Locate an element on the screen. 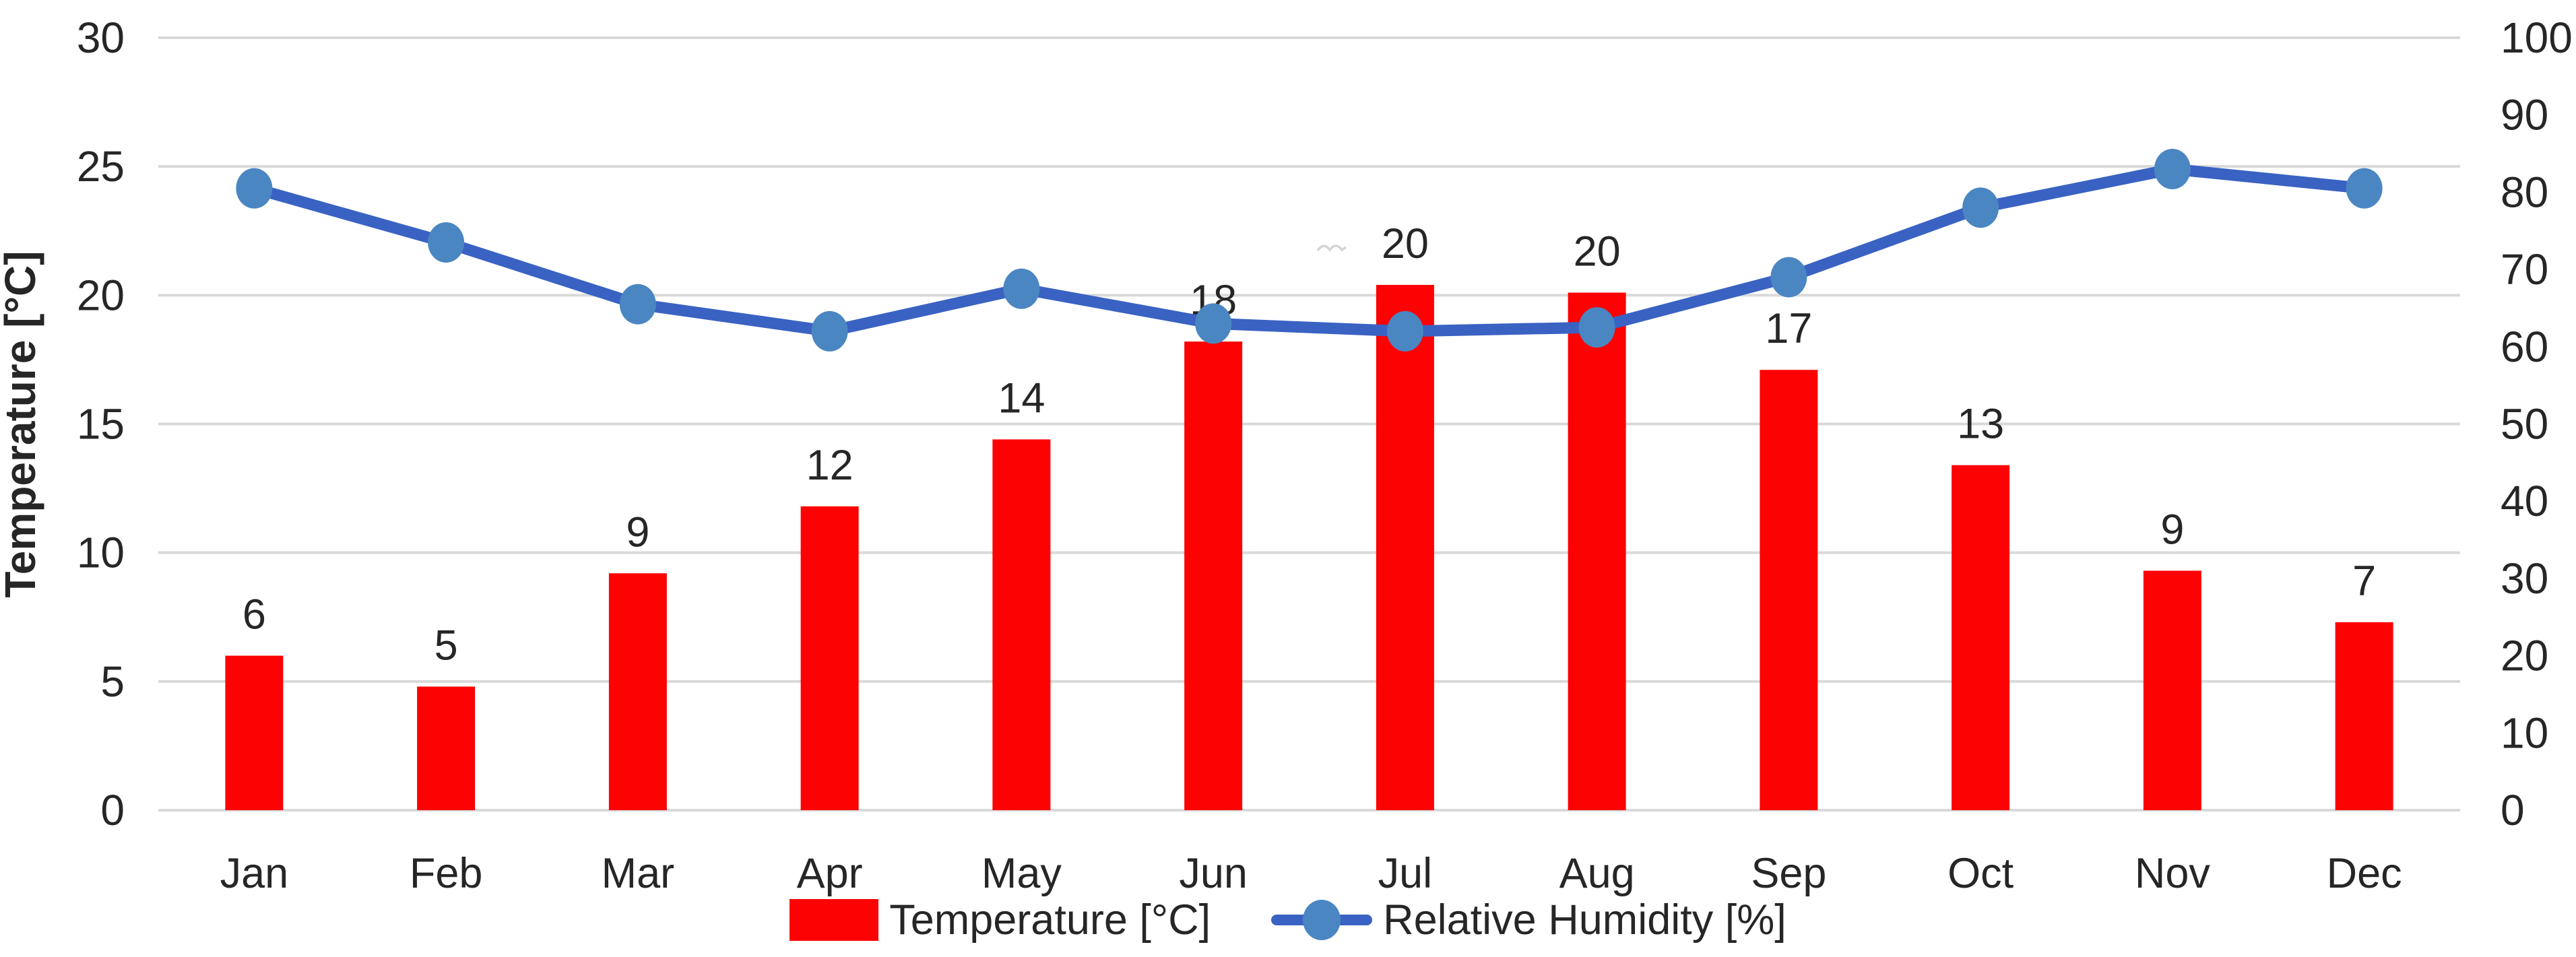  humidity-line-marker-icon is located at coordinates (1322, 920).